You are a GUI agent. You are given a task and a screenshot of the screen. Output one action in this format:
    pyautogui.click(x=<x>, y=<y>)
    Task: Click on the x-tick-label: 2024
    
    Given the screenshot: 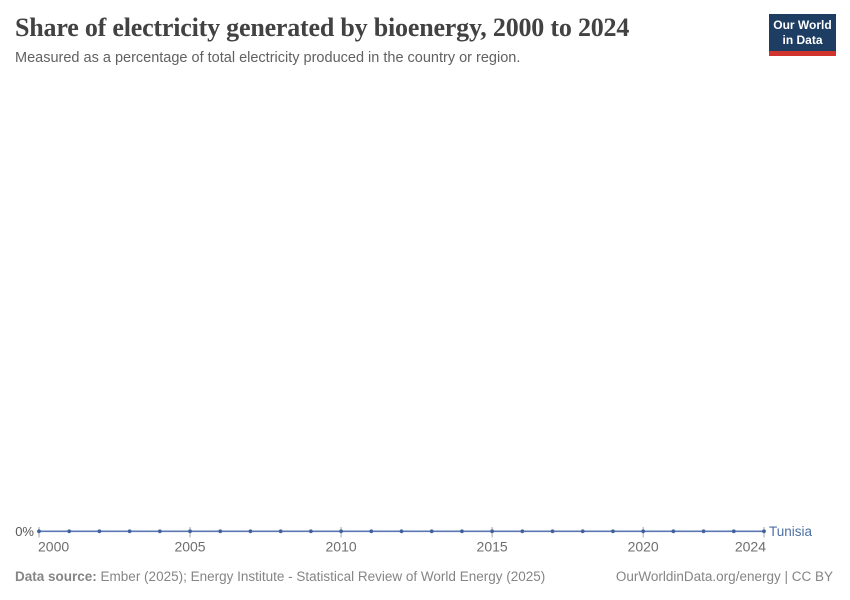 What is the action you would take?
    pyautogui.click(x=750, y=547)
    